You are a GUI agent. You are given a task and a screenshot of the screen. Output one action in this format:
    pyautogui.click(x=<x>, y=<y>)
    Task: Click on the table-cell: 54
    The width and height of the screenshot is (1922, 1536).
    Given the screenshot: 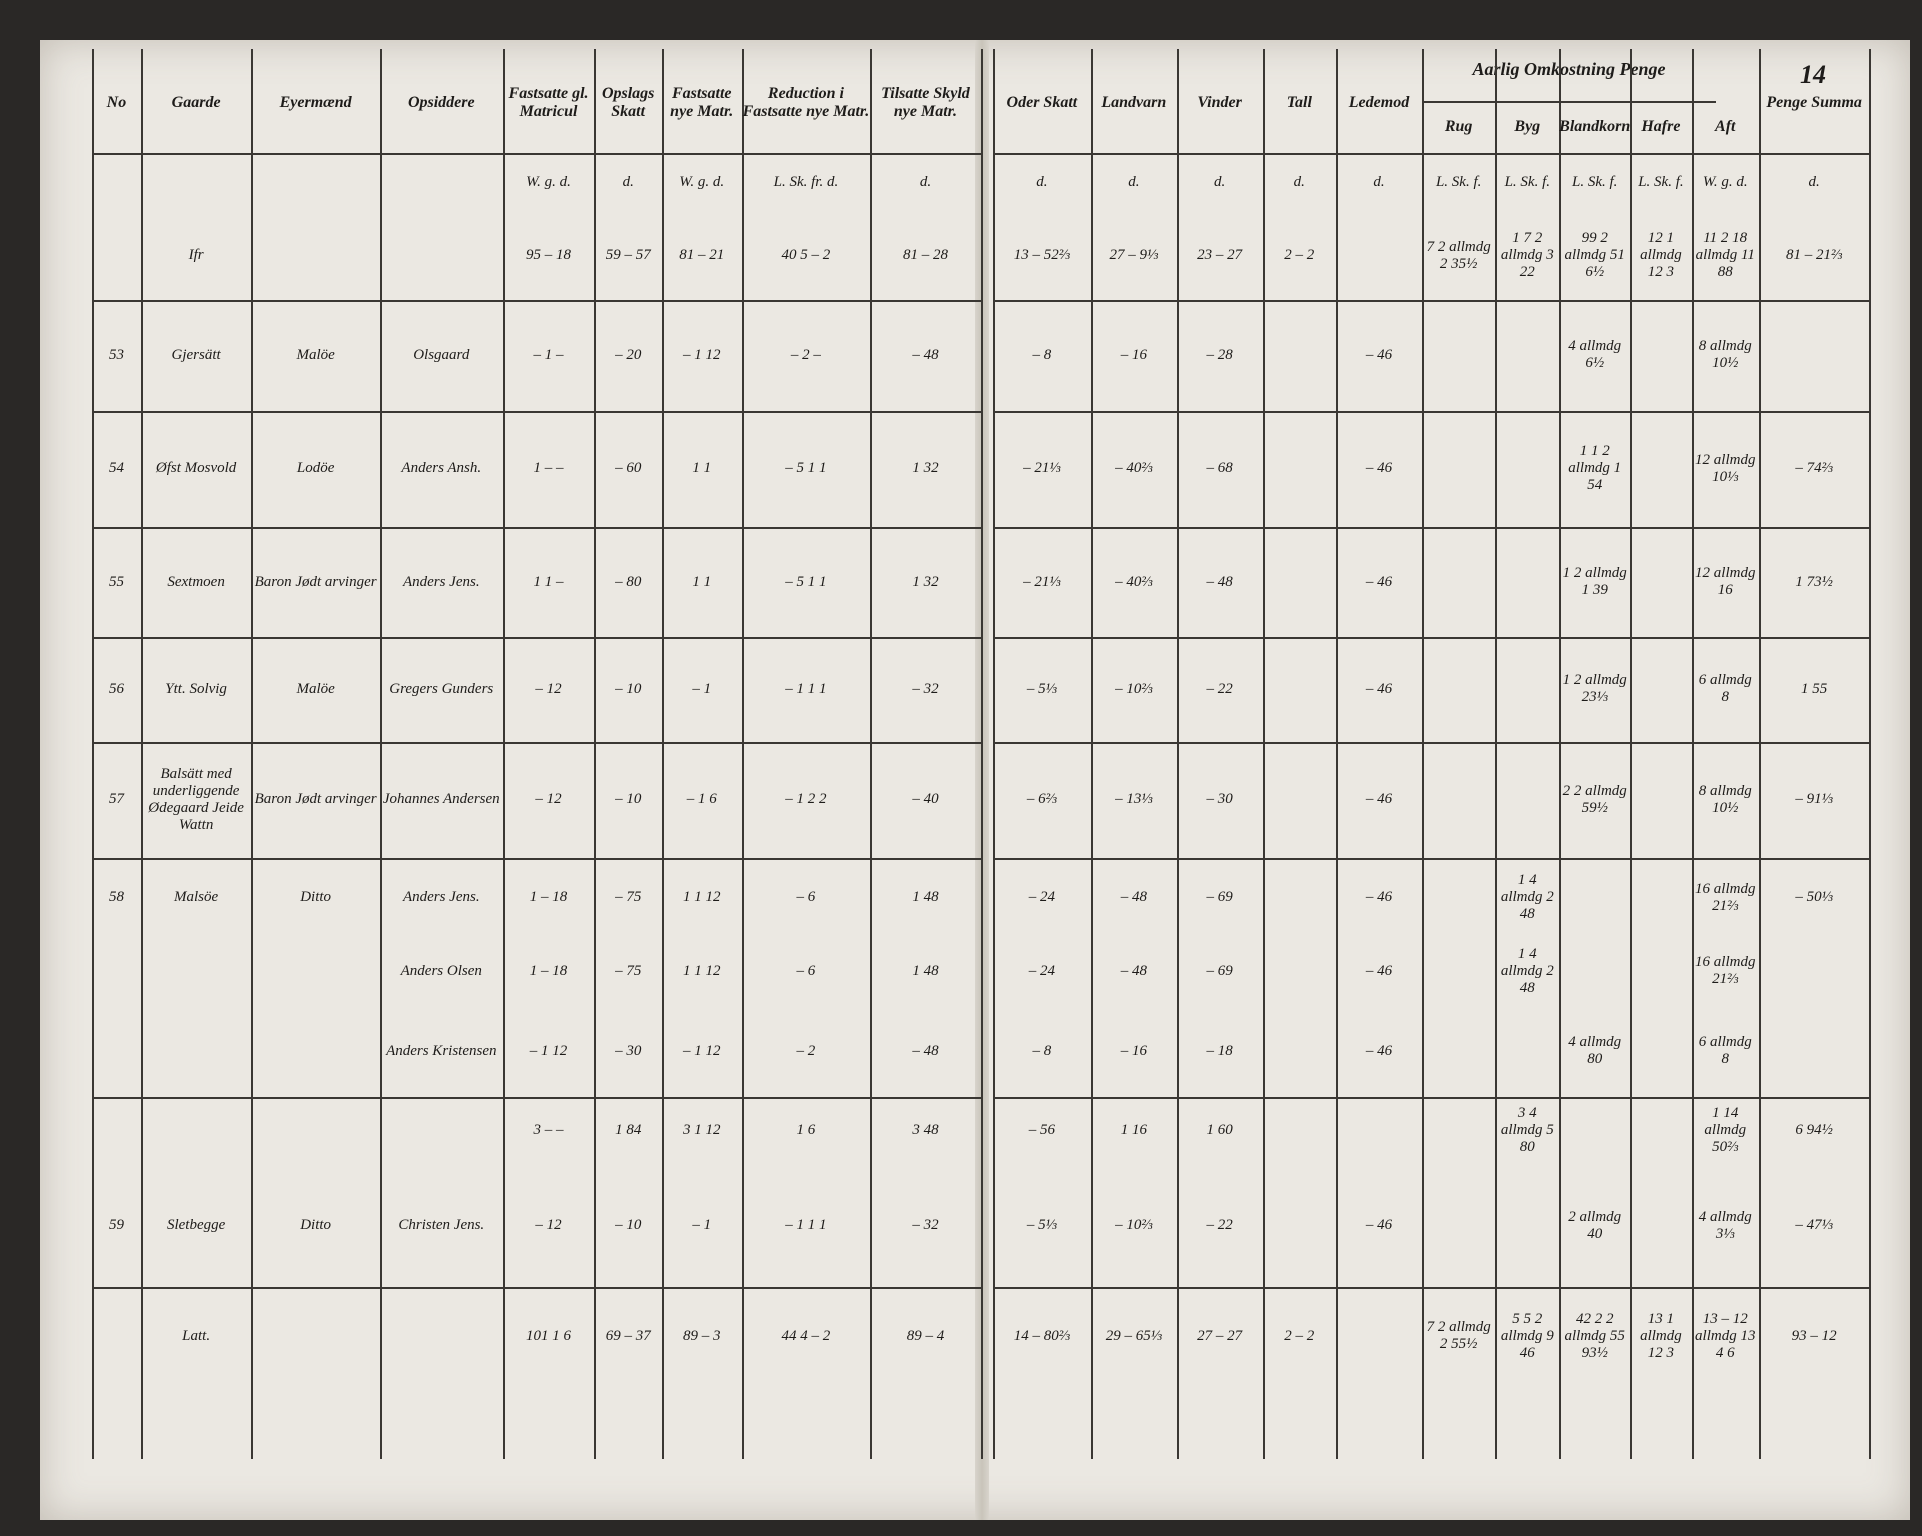 What is the action you would take?
    pyautogui.click(x=116, y=468)
    